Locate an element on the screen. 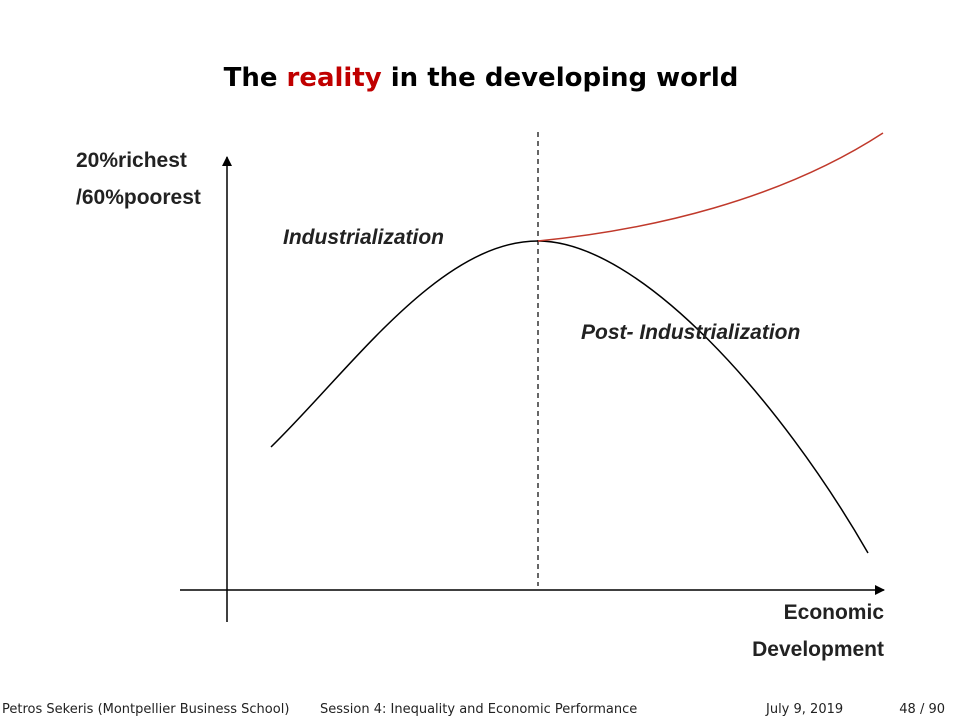 This screenshot has width=960, height=720. x-axis-label: Development is located at coordinates (818, 649).